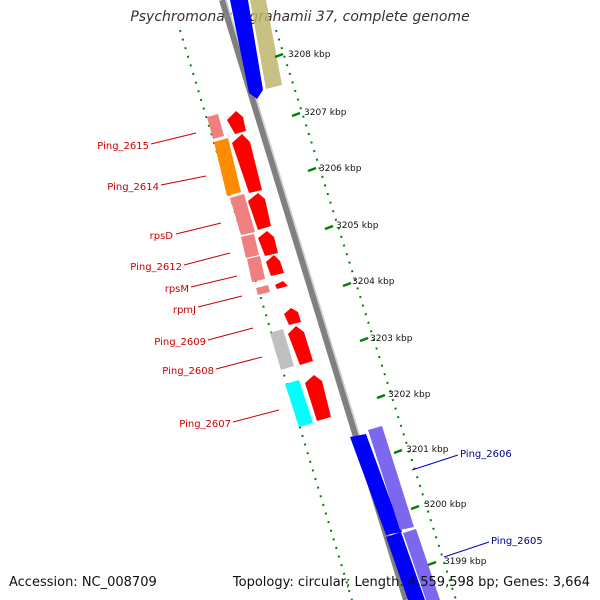  I want to click on tick-label-3208: 3208 kbp, so click(309, 55).